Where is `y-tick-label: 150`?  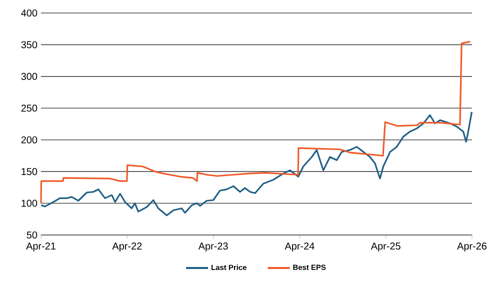 y-tick-label: 150 is located at coordinates (30, 172).